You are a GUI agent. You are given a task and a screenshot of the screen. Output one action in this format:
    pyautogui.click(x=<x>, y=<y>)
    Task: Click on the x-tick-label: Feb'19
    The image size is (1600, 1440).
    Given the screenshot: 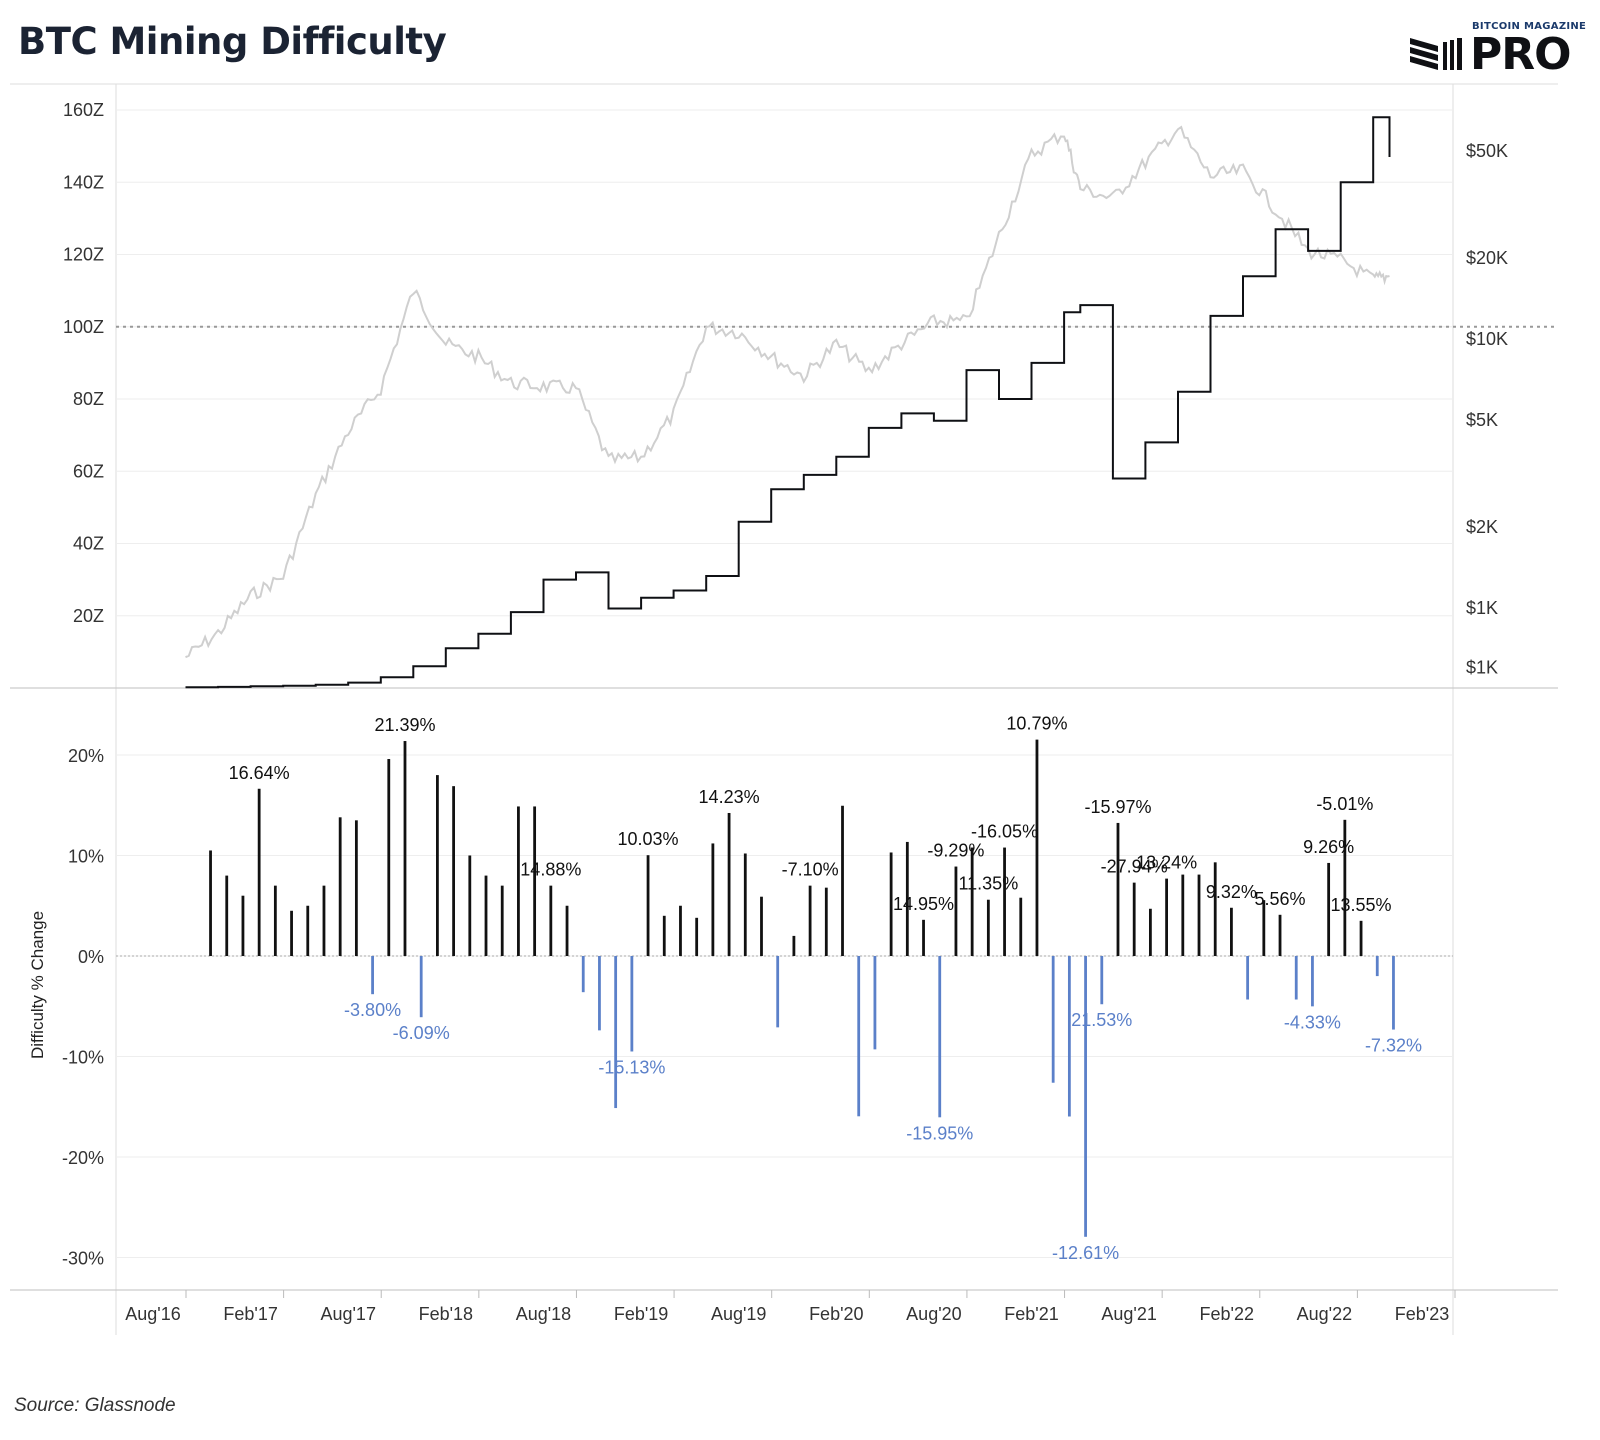 What is the action you would take?
    pyautogui.click(x=641, y=1314)
    